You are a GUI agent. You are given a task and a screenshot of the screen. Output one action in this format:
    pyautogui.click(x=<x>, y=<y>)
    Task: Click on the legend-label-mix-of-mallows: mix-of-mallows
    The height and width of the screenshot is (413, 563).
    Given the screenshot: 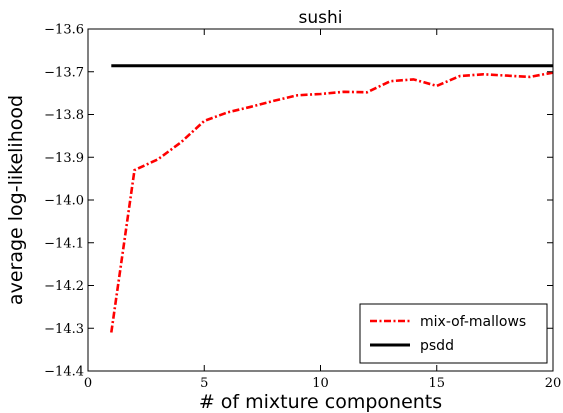 What is the action you would take?
    pyautogui.click(x=473, y=322)
    